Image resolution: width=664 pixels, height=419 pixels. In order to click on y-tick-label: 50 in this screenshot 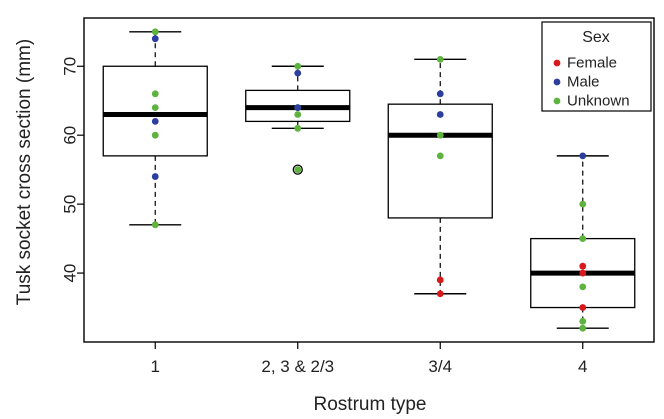, I will do `click(70, 204)`.